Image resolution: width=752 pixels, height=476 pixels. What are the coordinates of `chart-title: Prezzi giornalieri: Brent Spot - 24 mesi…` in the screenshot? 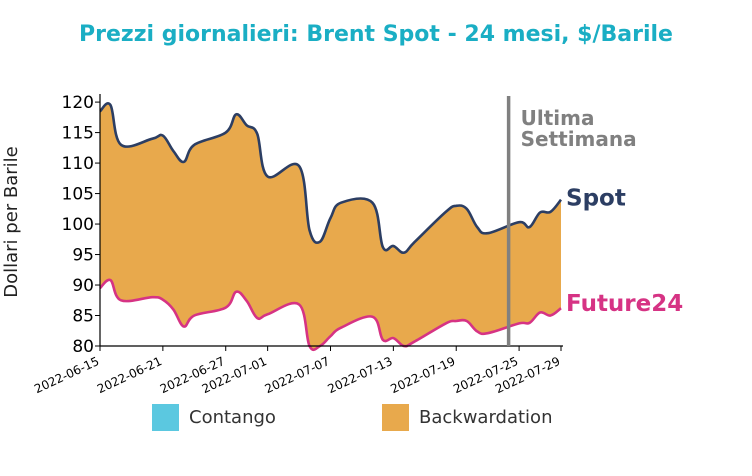 It's located at (376, 34).